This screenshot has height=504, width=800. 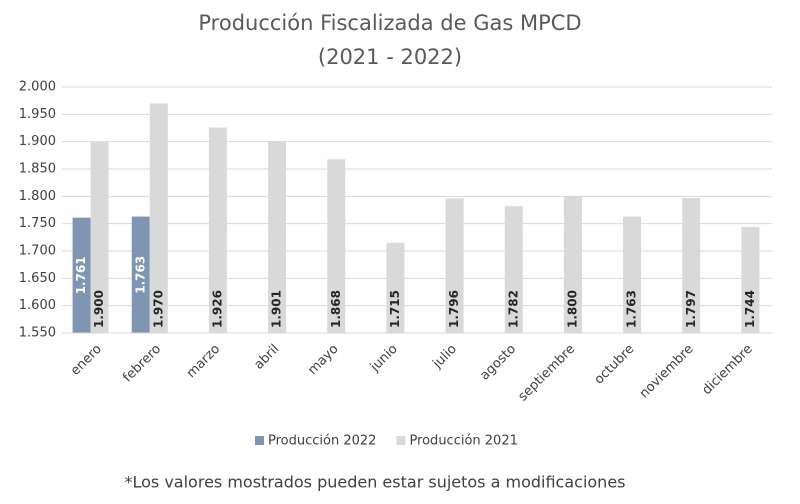 What do you see at coordinates (37, 141) in the screenshot?
I see `y-tick-label: 1.900` at bounding box center [37, 141].